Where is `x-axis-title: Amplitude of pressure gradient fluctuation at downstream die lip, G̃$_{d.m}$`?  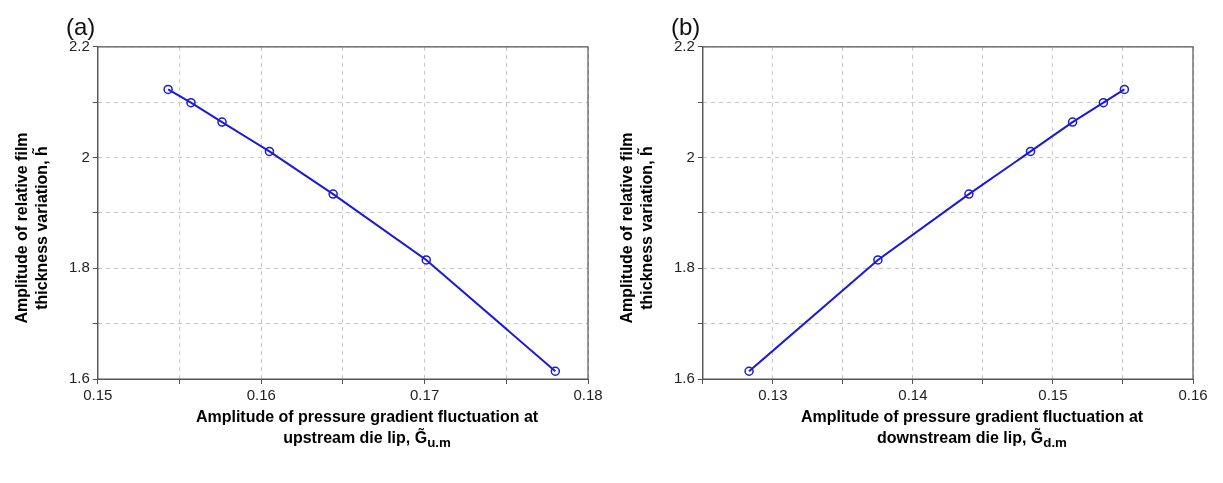
x-axis-title: Amplitude of pressure gradient fluctuation at downstream die lip, G̃$_{d.m}$ is located at coordinates (972, 430).